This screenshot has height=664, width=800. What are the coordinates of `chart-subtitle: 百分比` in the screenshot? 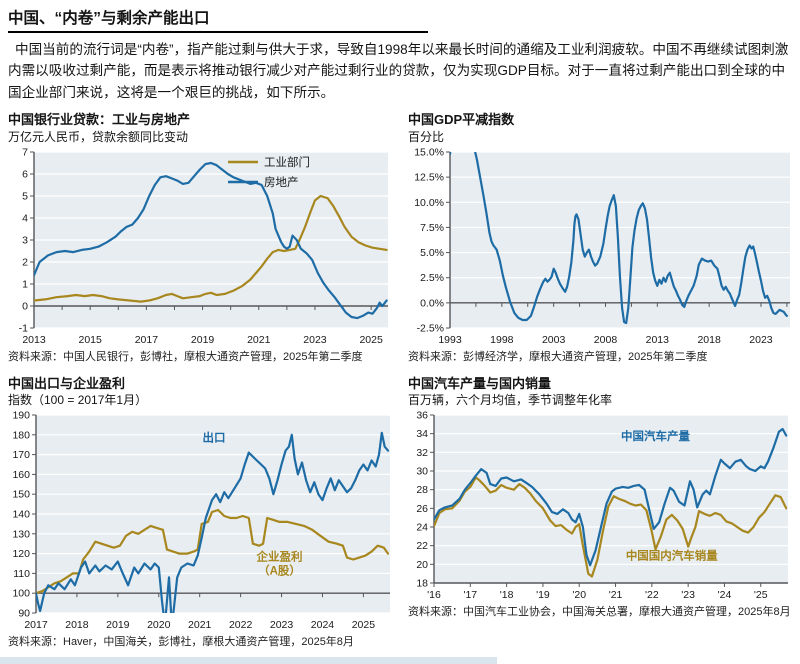 It's located at (426, 136).